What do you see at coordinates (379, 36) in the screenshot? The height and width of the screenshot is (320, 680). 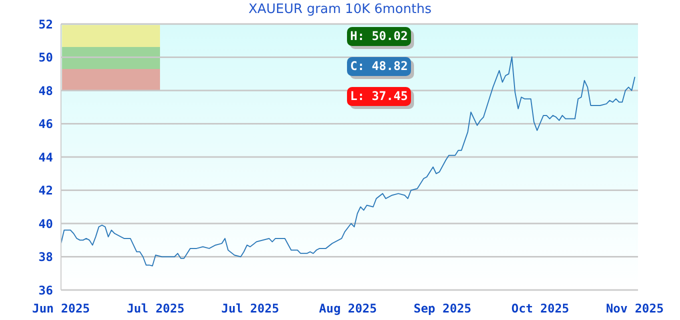 I see `annotation: H: 50.02` at bounding box center [379, 36].